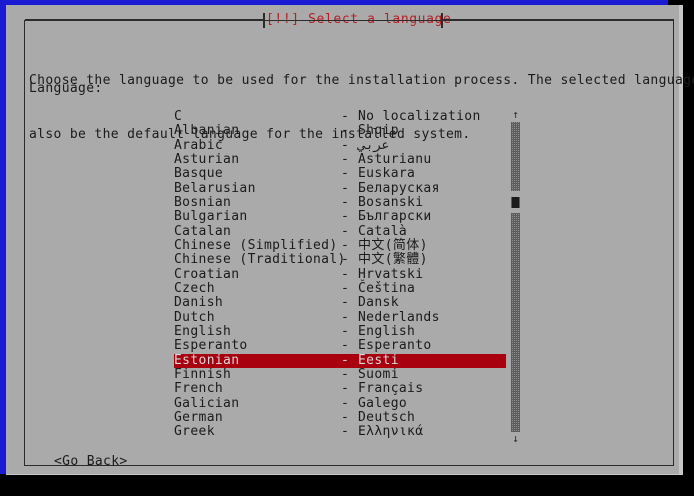 This screenshot has height=496, width=694. Describe the element at coordinates (378, 303) in the screenshot. I see `language-native-name: Dansk` at that location.